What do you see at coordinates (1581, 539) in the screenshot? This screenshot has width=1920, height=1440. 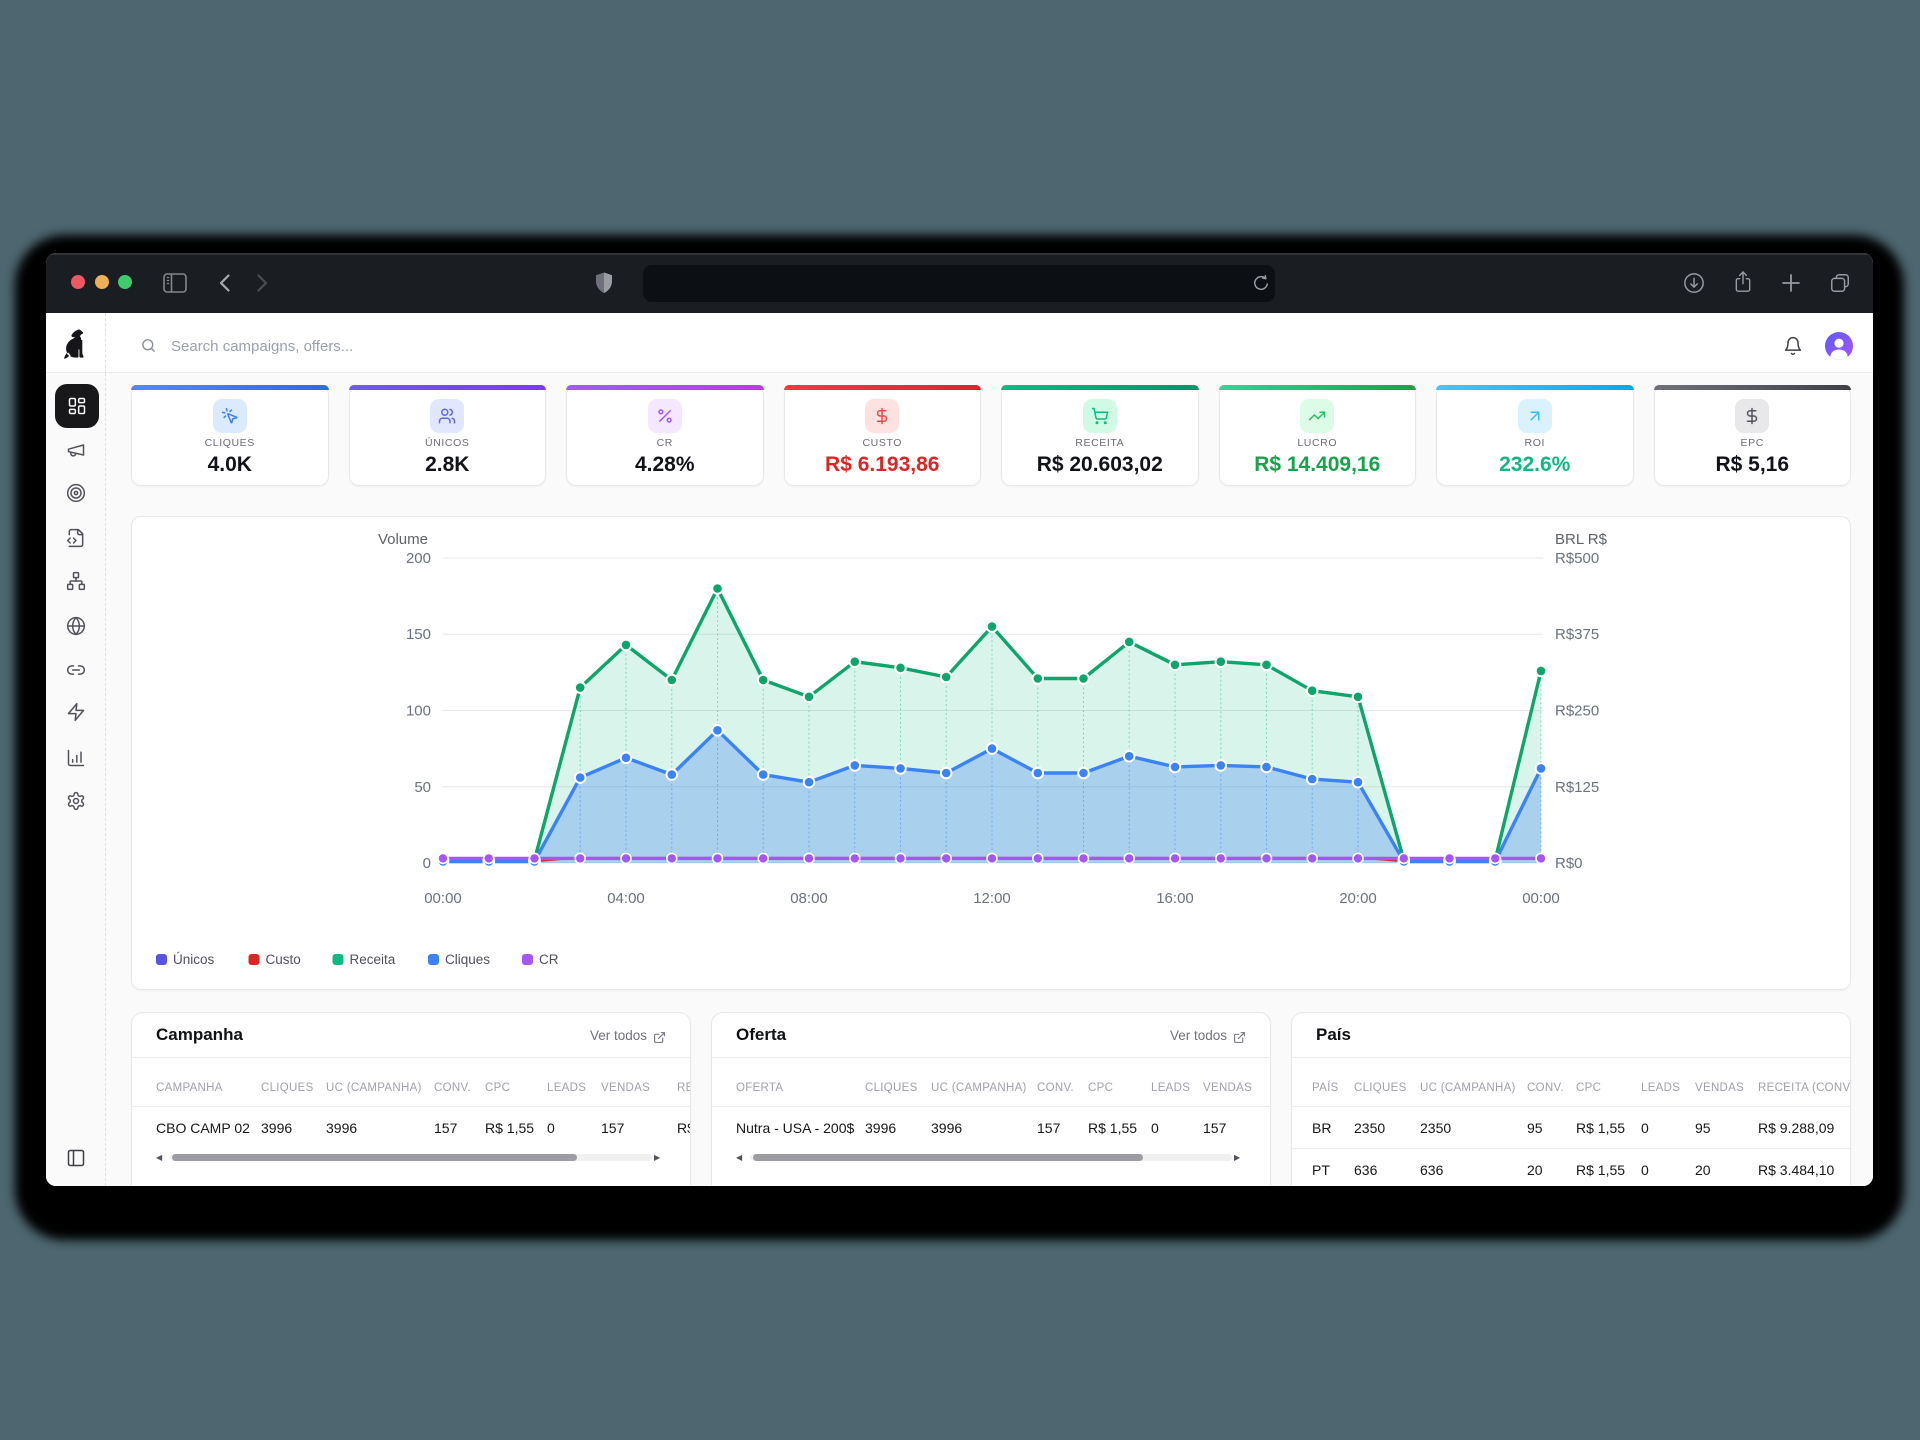 I see `svg-text: BRL R$` at bounding box center [1581, 539].